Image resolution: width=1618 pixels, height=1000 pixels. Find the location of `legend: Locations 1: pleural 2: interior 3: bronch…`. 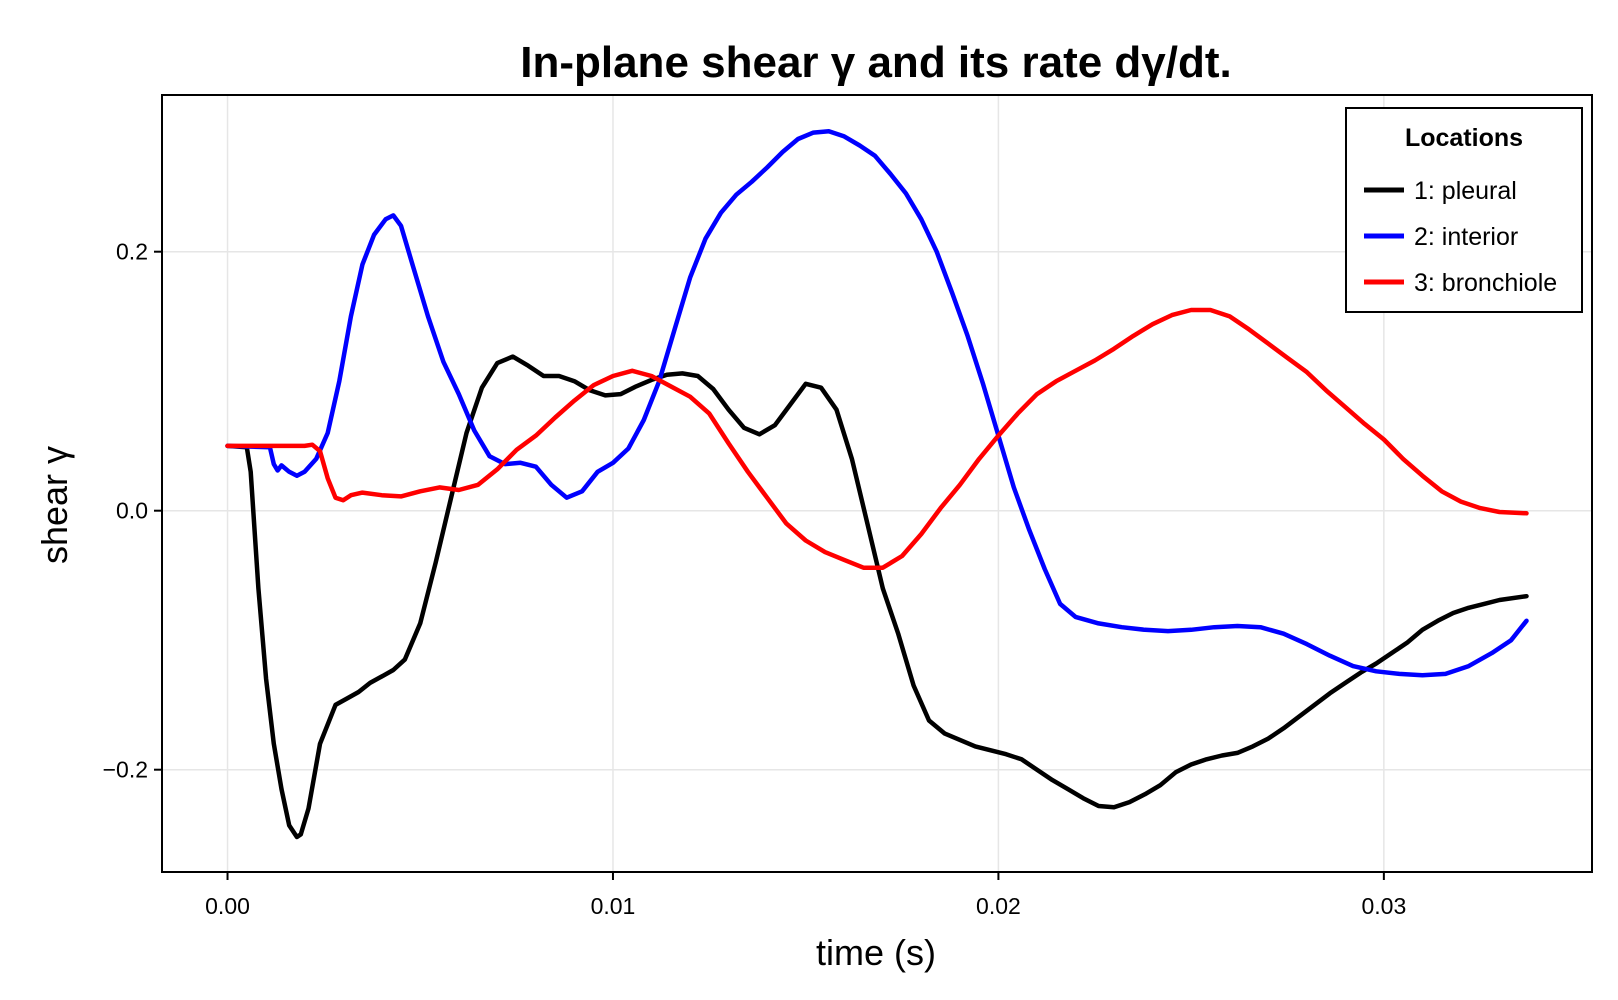

legend: Locations 1: pleural 2: interior 3: bronch… is located at coordinates (1464, 210).